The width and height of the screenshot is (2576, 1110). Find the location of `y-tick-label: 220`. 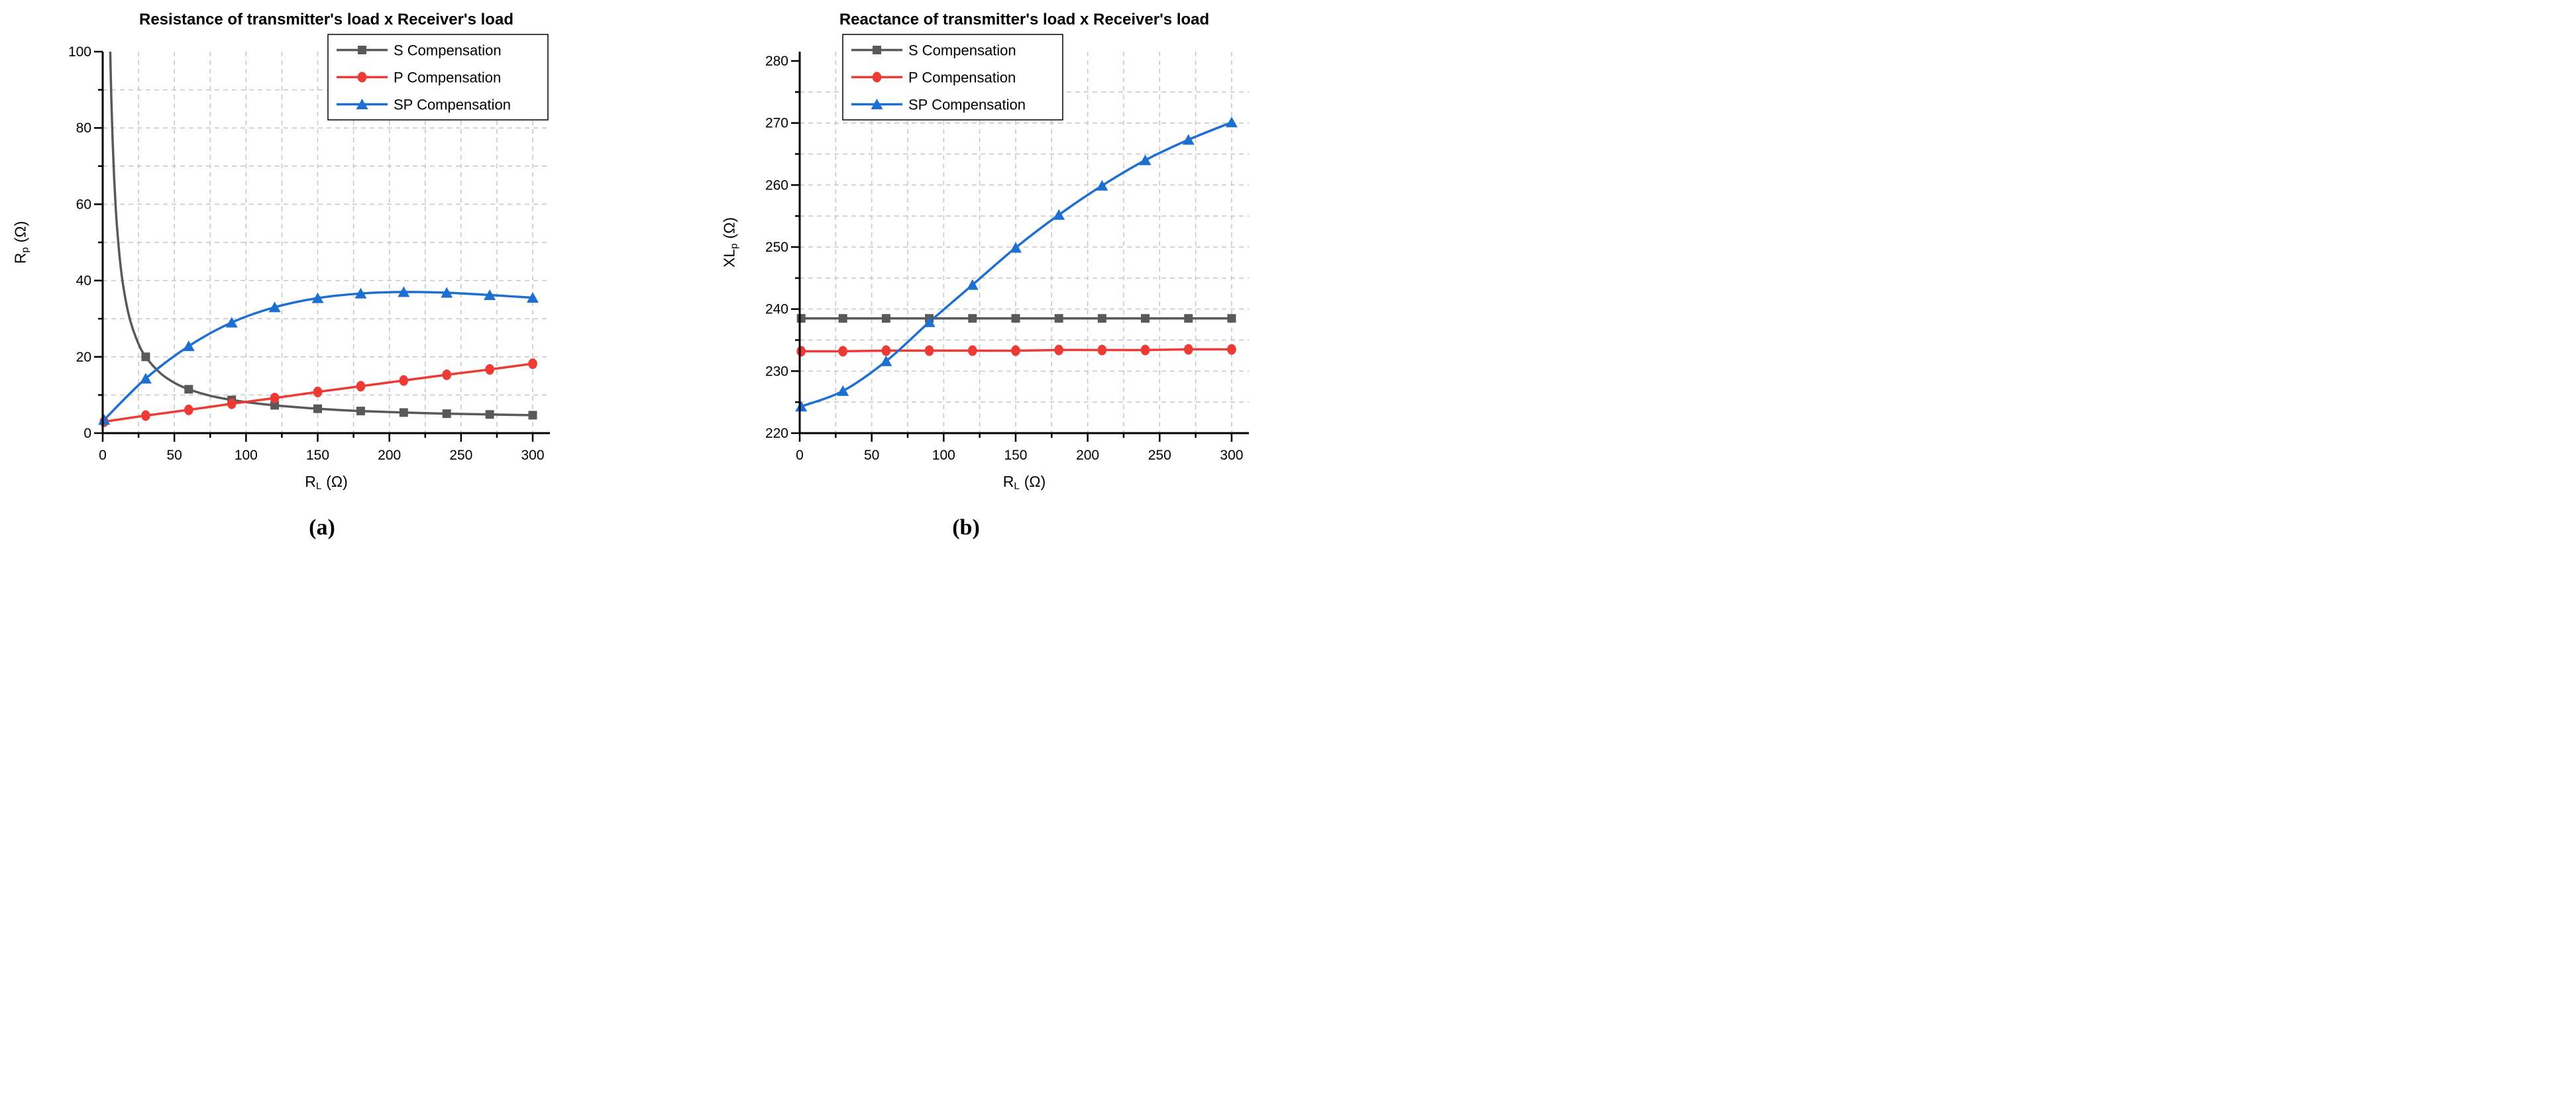

y-tick-label: 220 is located at coordinates (776, 433).